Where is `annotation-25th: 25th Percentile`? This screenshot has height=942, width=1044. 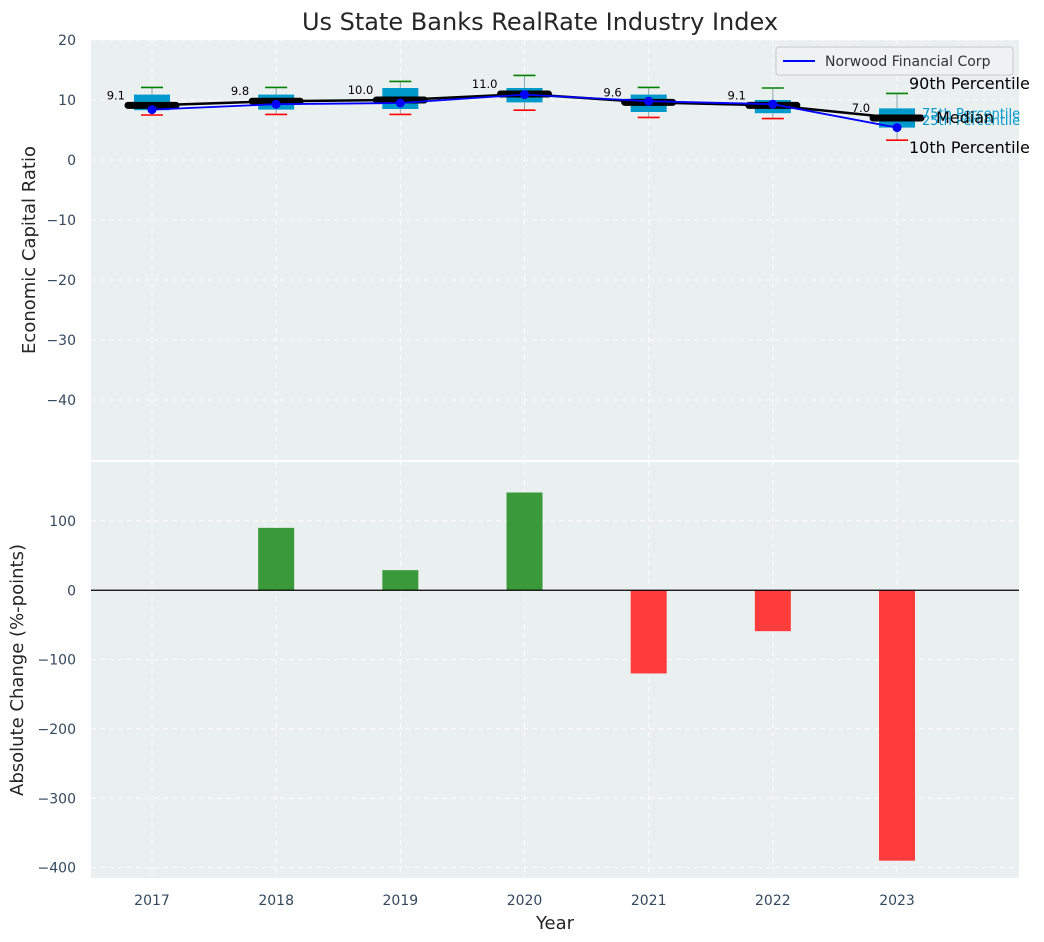 annotation-25th: 25th Percentile is located at coordinates (971, 121).